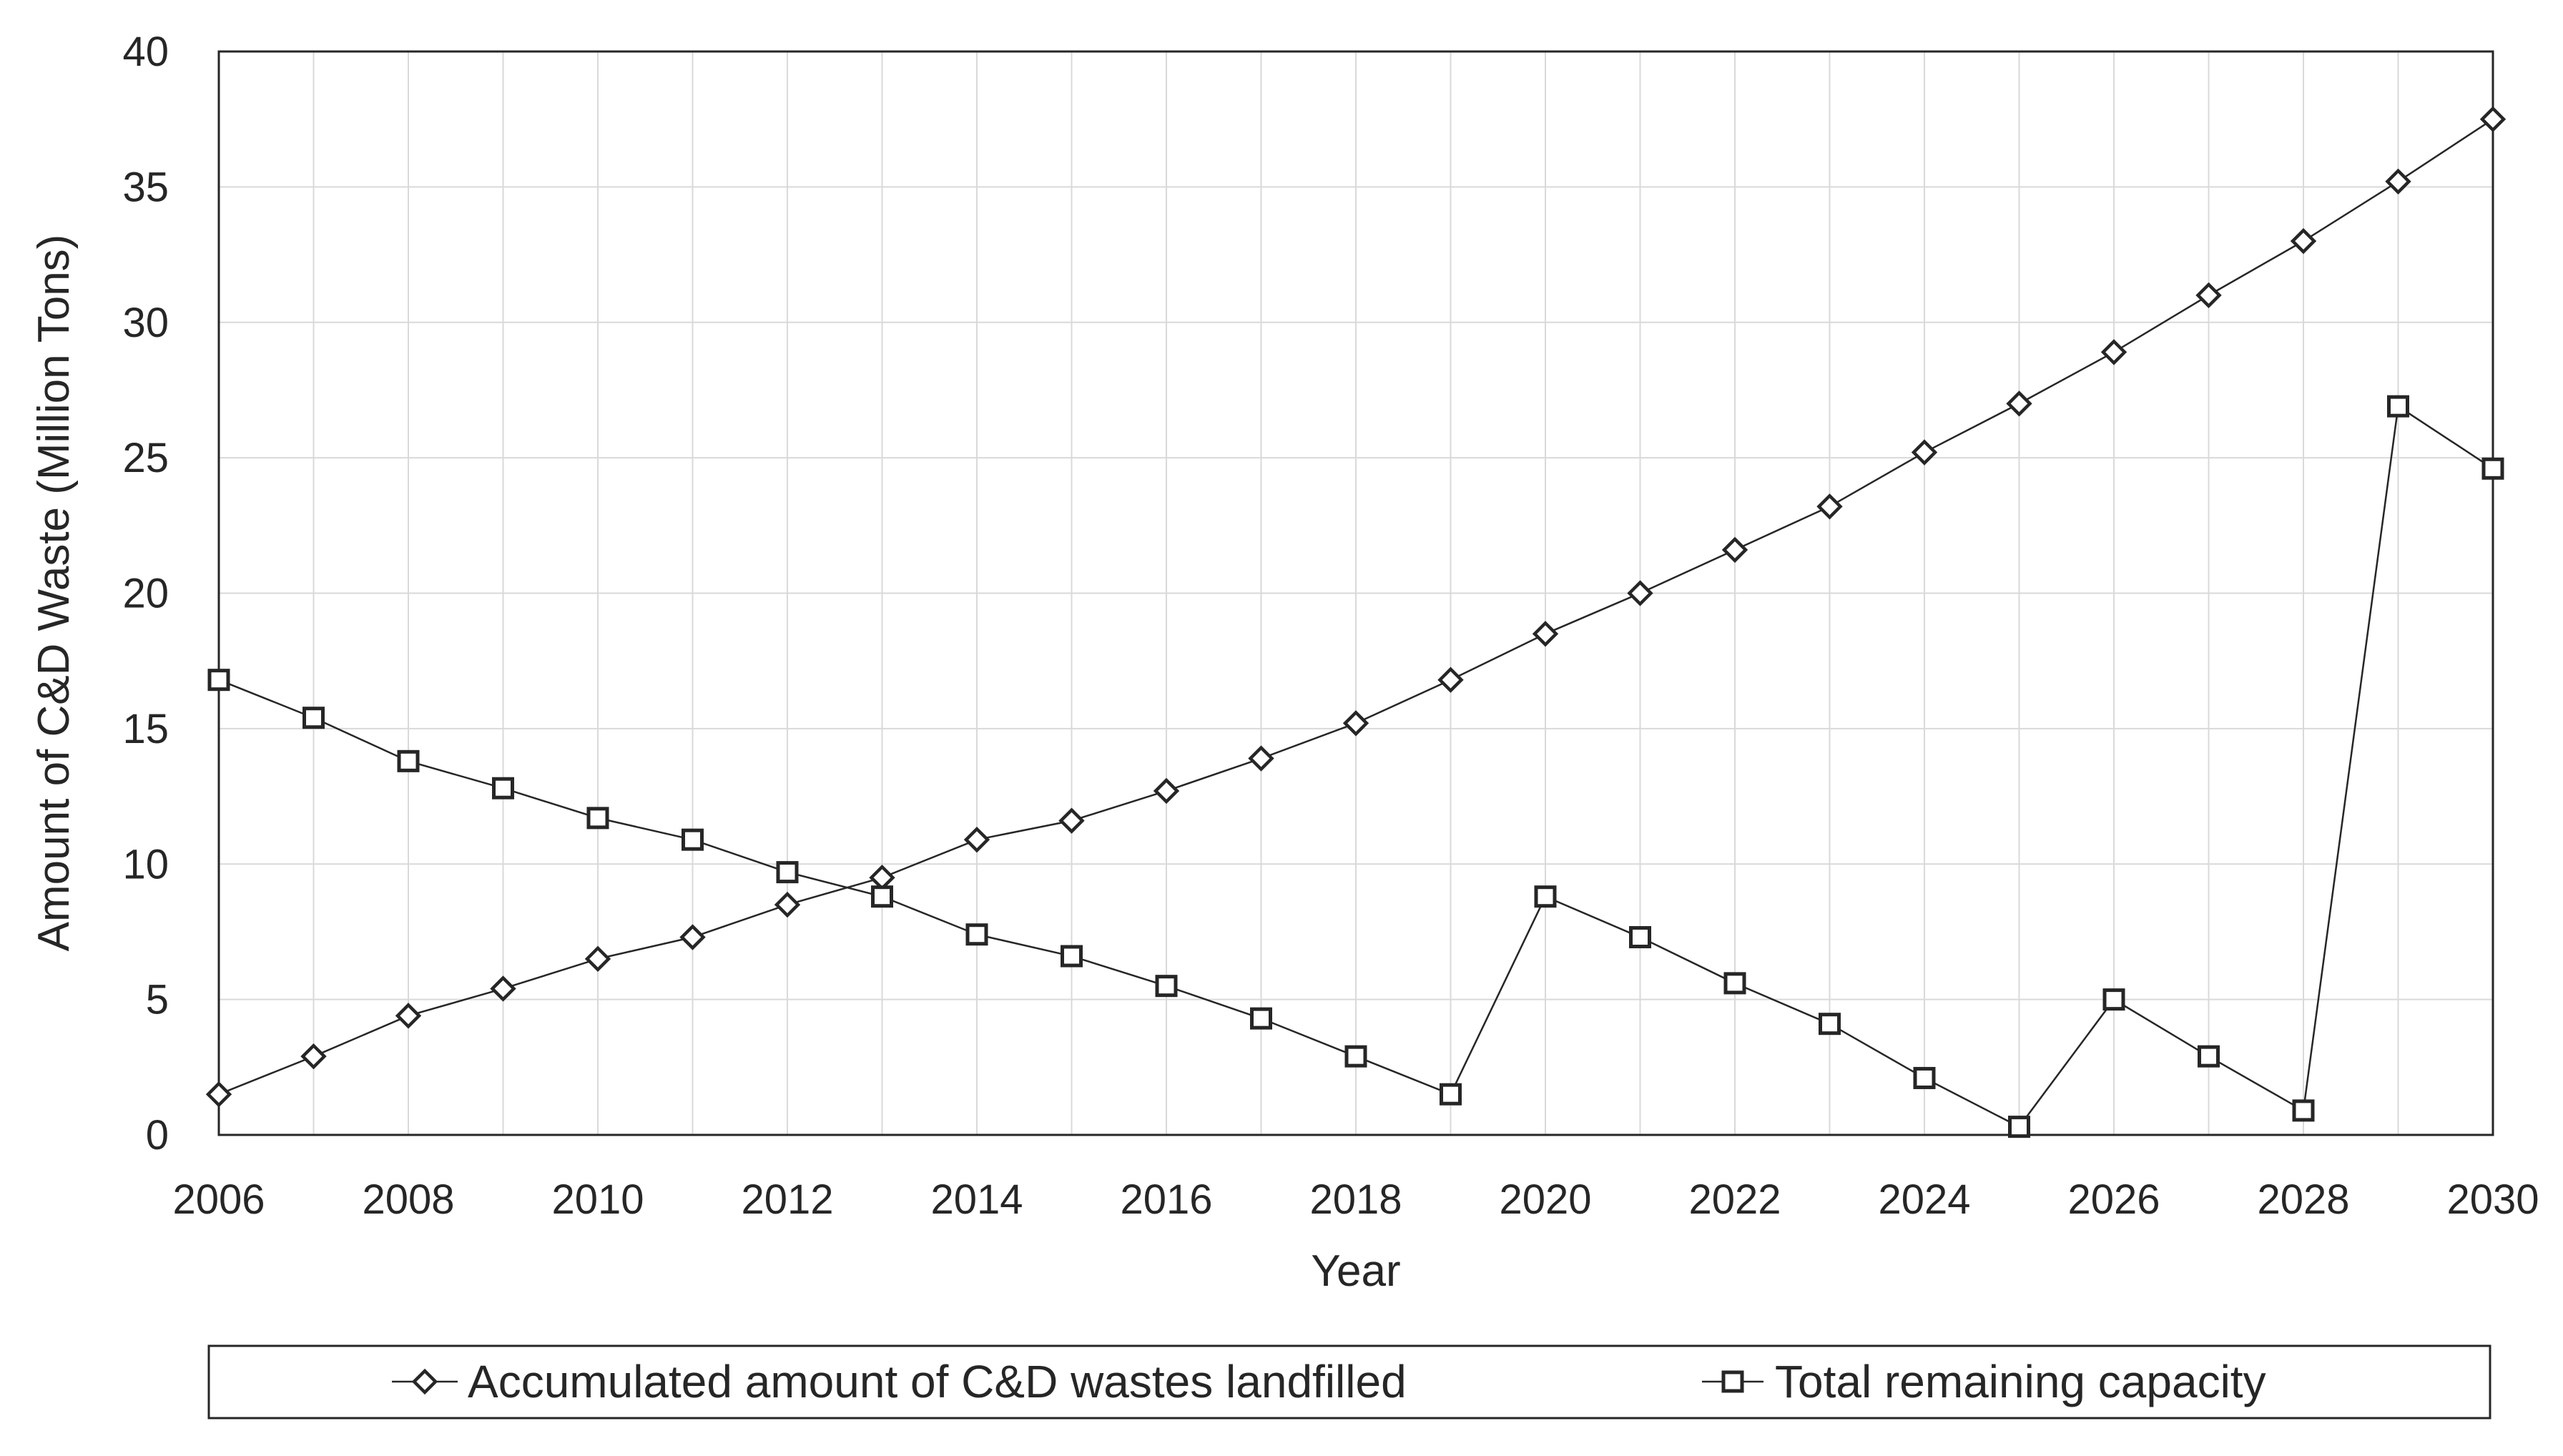 The height and width of the screenshot is (1456, 2563). I want to click on legend-label: Total remaining capacity, so click(2021, 1381).